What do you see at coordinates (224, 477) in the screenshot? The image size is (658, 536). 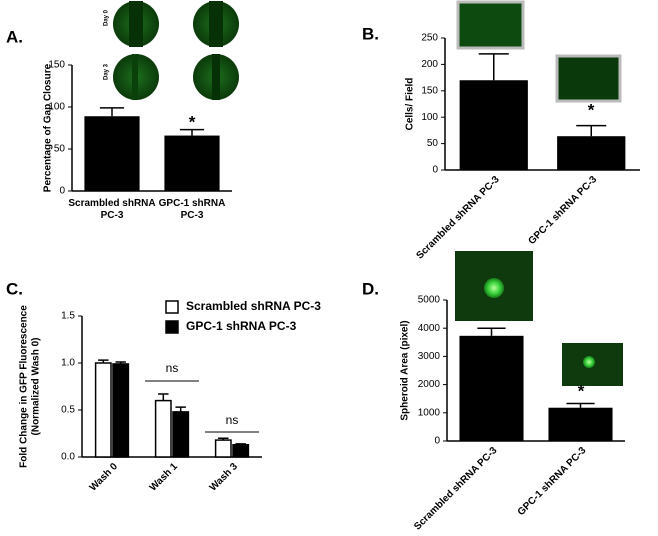 I see `x-tick-label: Wash 3` at bounding box center [224, 477].